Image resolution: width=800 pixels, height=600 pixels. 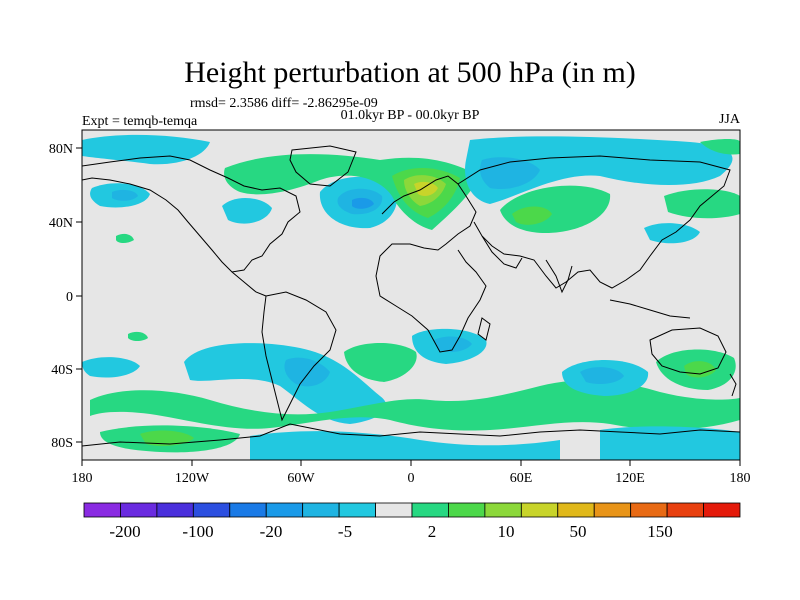 I want to click on lat-tick-label: 80N, so click(x=61, y=149).